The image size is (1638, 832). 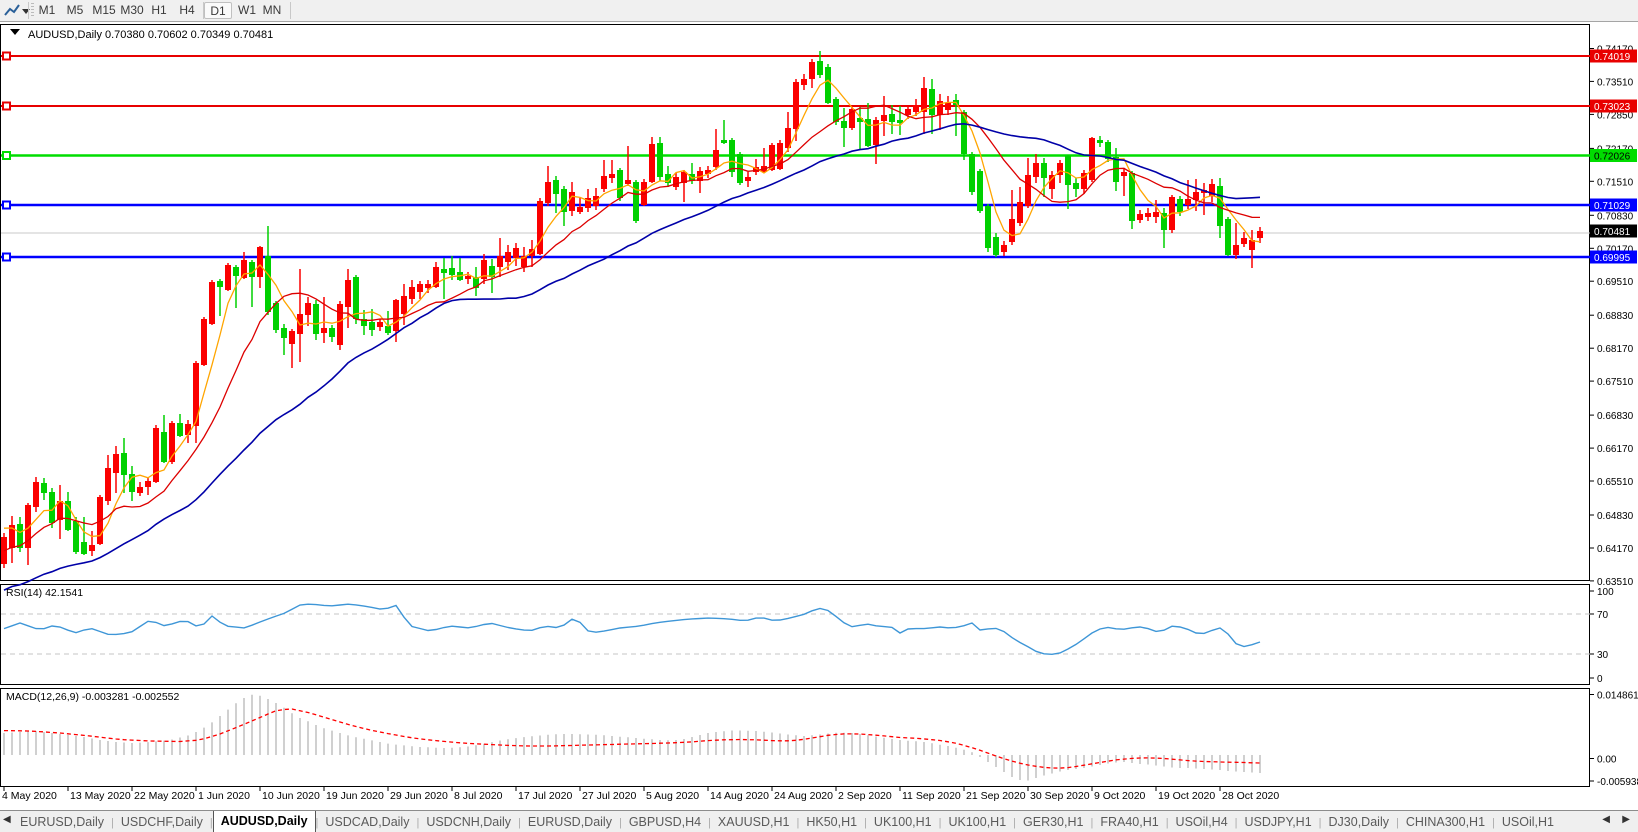 What do you see at coordinates (1603, 615) in the screenshot?
I see `svg-text: 70` at bounding box center [1603, 615].